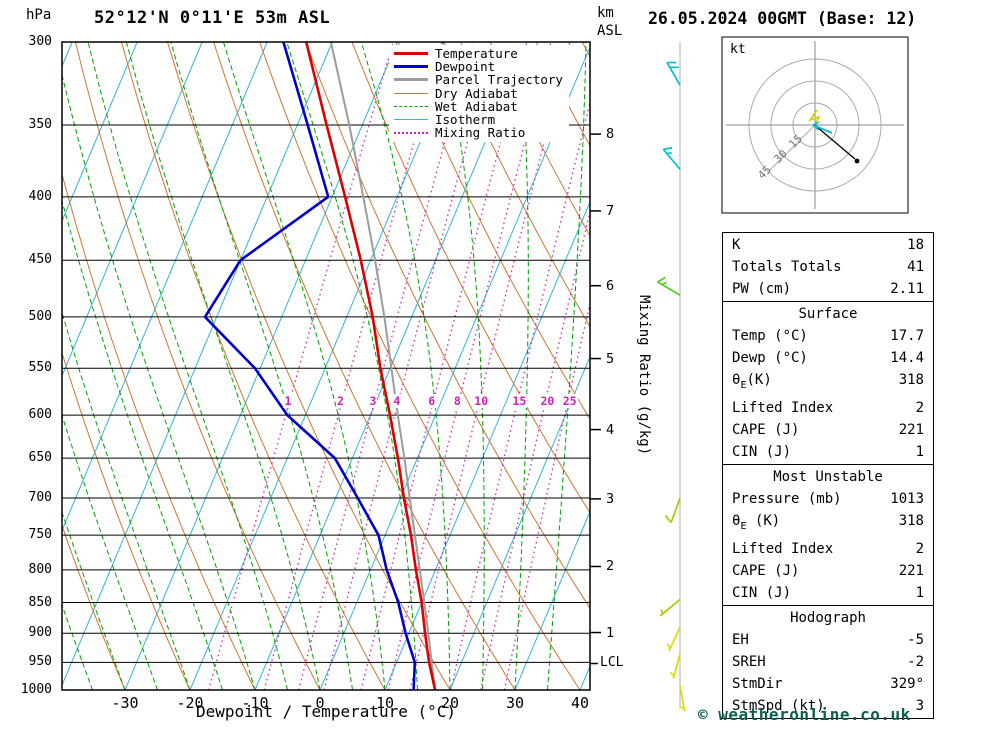 This screenshot has width=1000, height=733. What do you see at coordinates (782, 18) in the screenshot?
I see `run-datetime: 26.05.2024 00GMT (Base: 12)` at bounding box center [782, 18].